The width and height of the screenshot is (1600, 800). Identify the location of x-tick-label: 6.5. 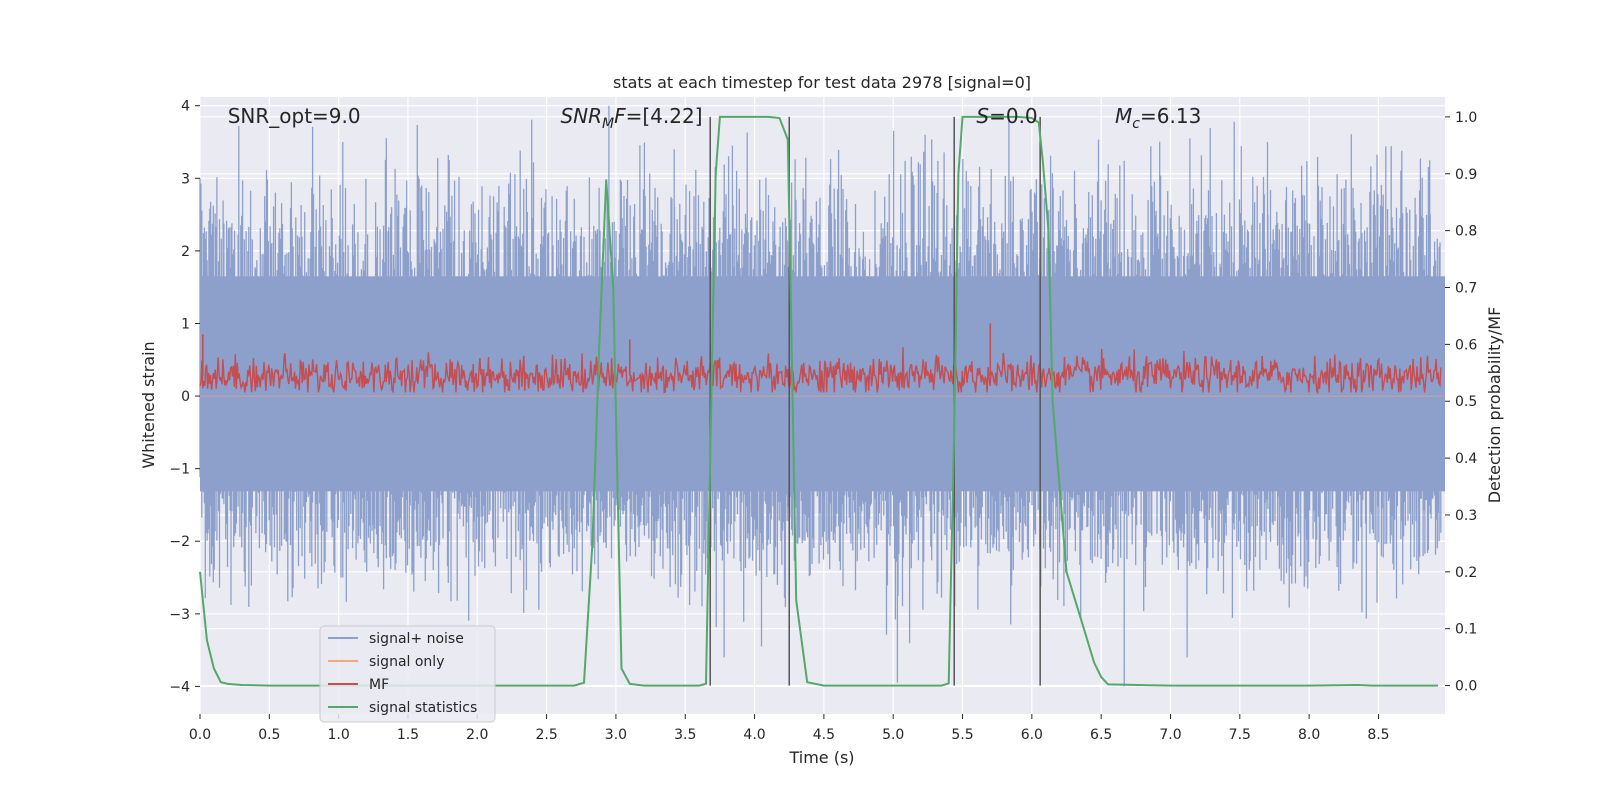
(1101, 735).